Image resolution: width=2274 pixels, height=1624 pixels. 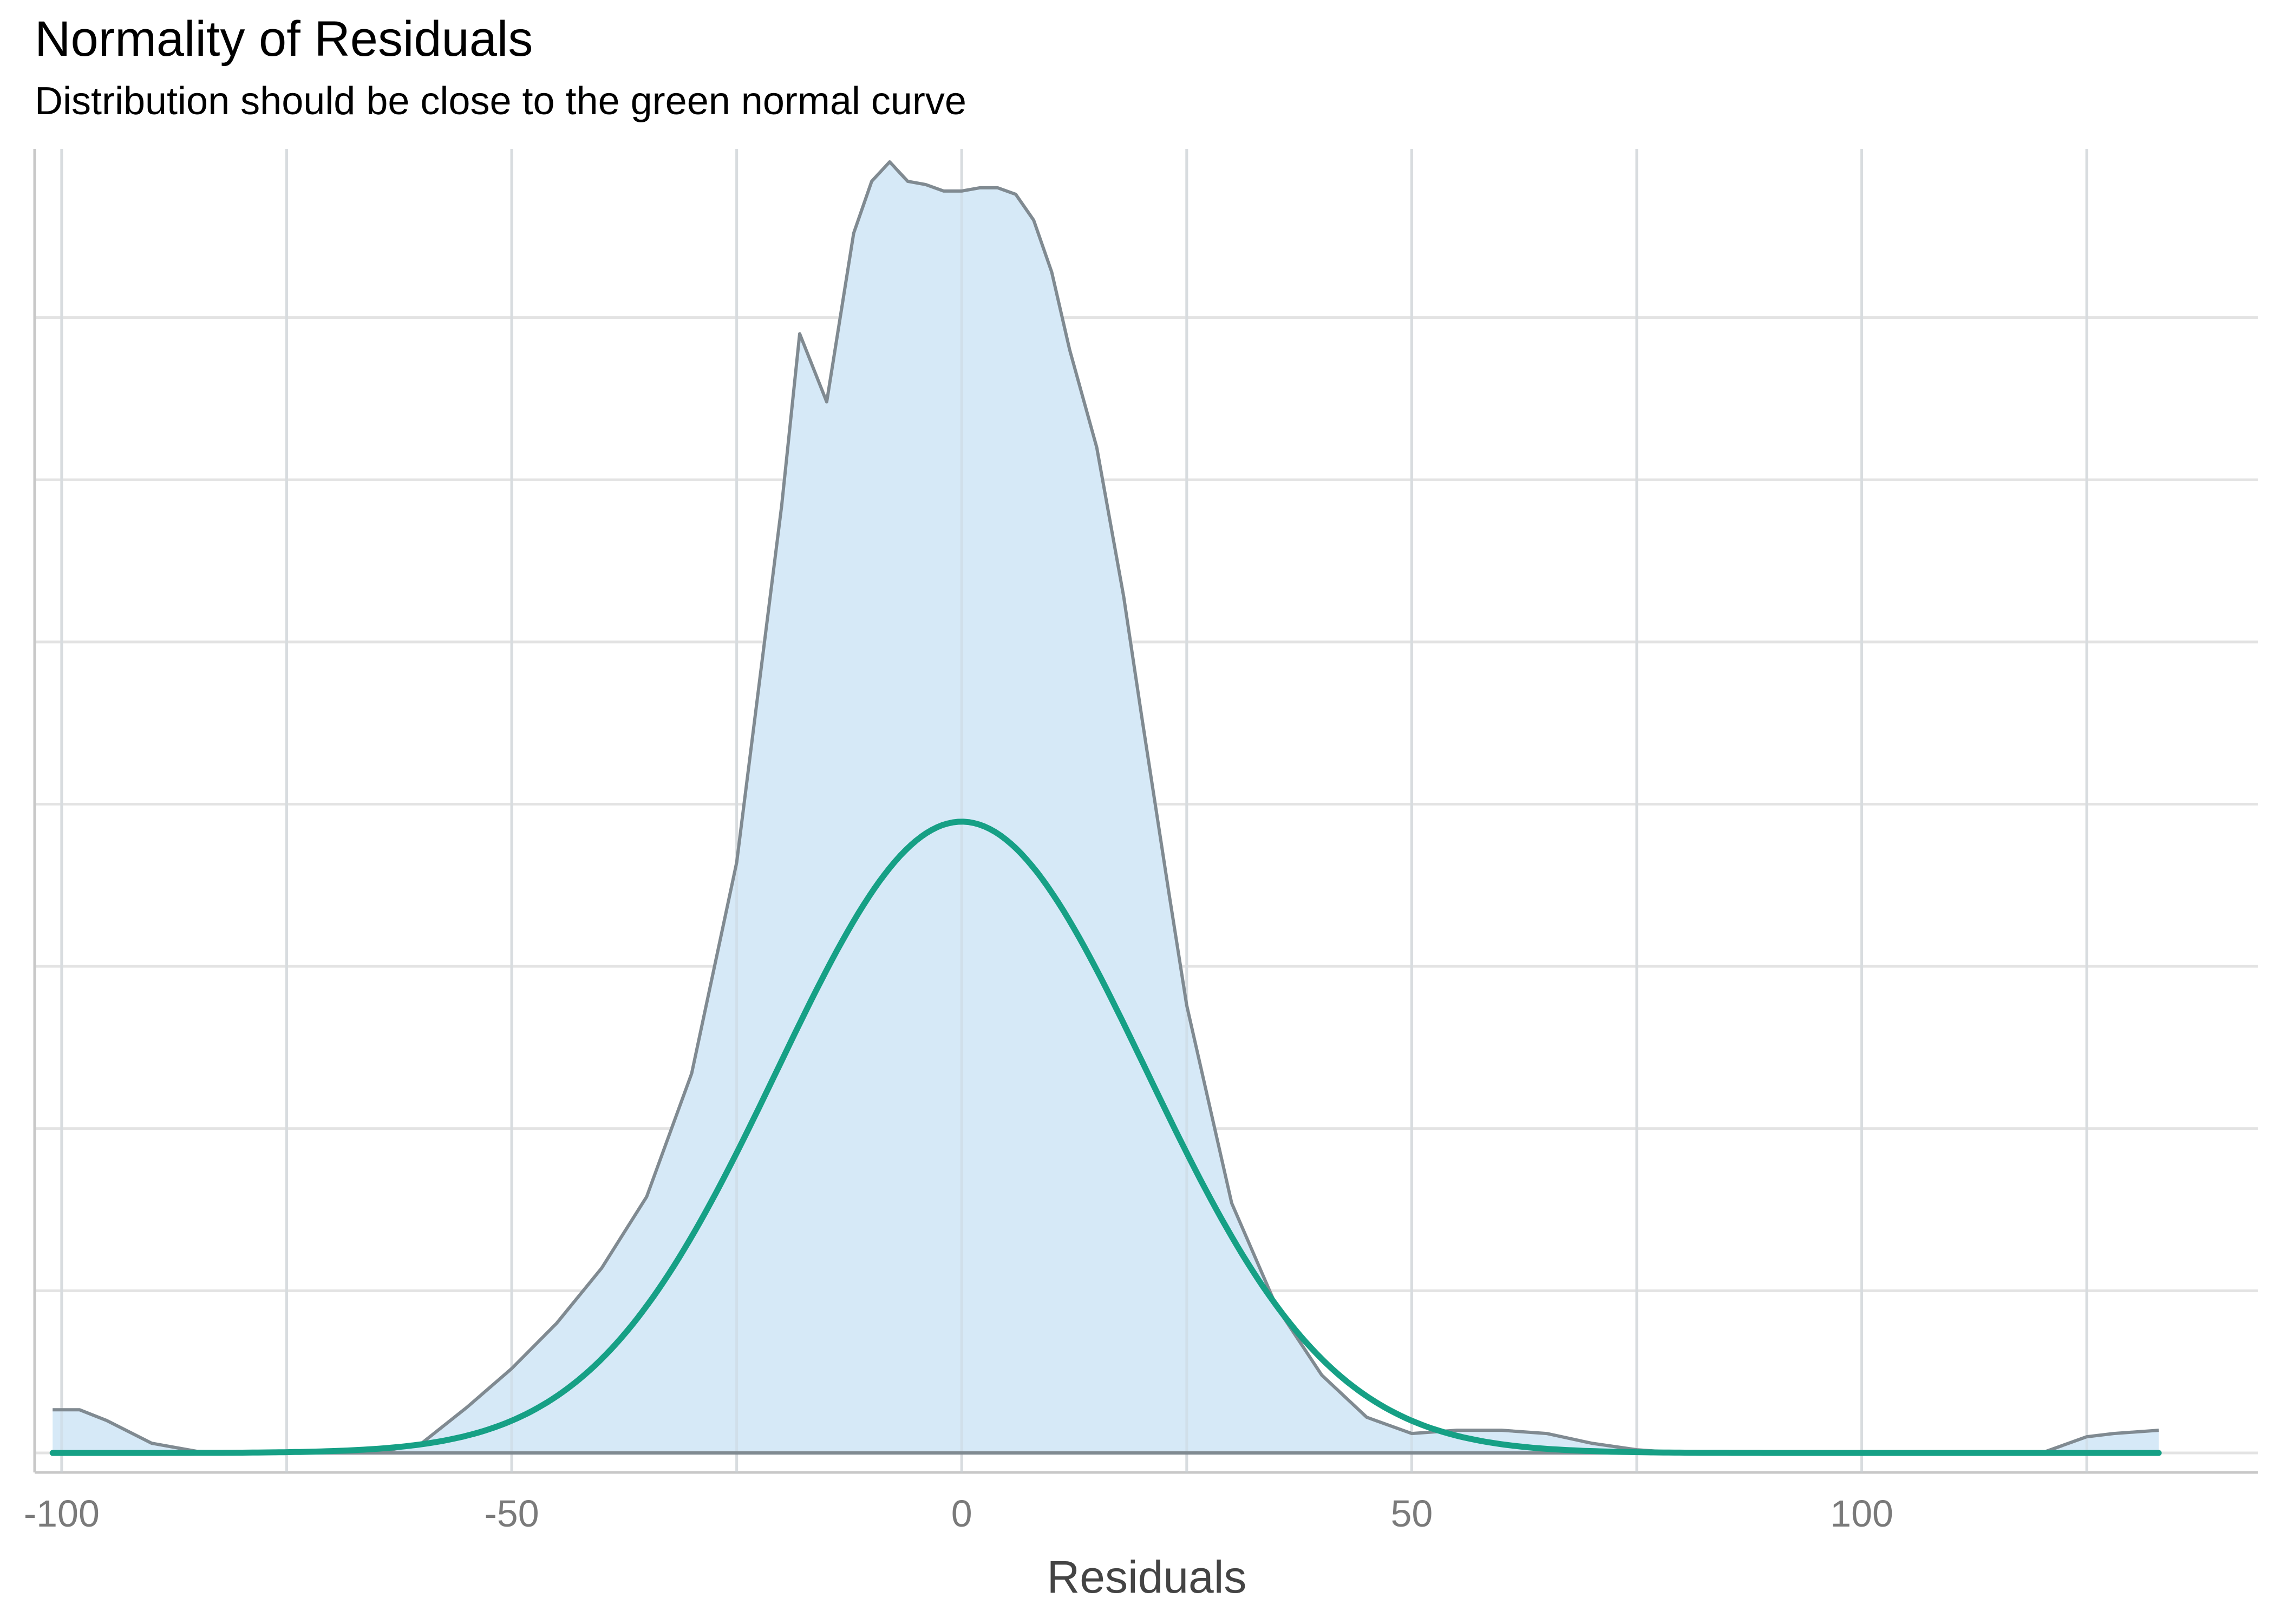 What do you see at coordinates (62, 1513) in the screenshot?
I see `x-tick-label: -100` at bounding box center [62, 1513].